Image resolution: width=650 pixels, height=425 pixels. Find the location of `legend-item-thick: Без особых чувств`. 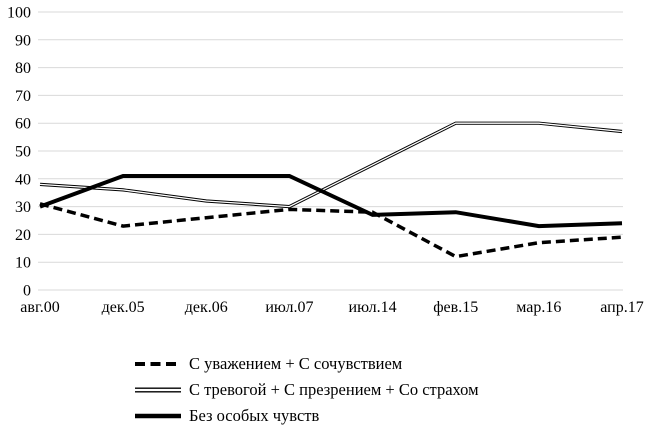

legend-item-thick: Без особых чувств is located at coordinates (306, 414).